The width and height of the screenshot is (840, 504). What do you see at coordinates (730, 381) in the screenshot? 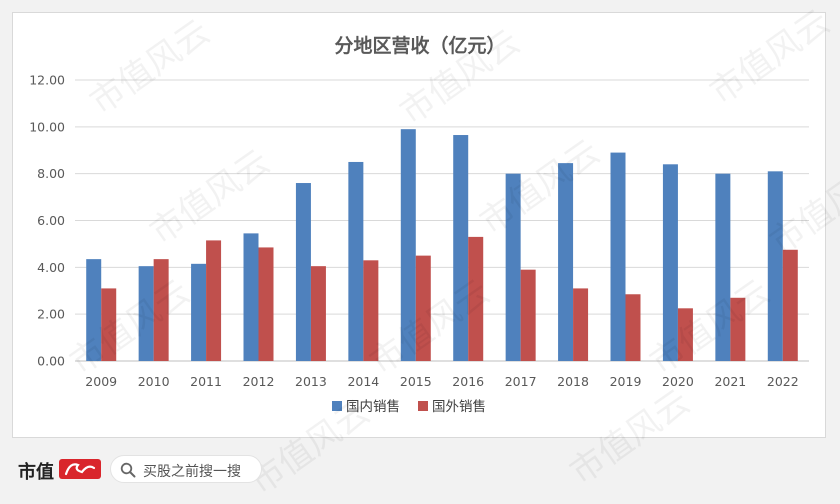
I see `x-tick-label: 2021` at bounding box center [730, 381].